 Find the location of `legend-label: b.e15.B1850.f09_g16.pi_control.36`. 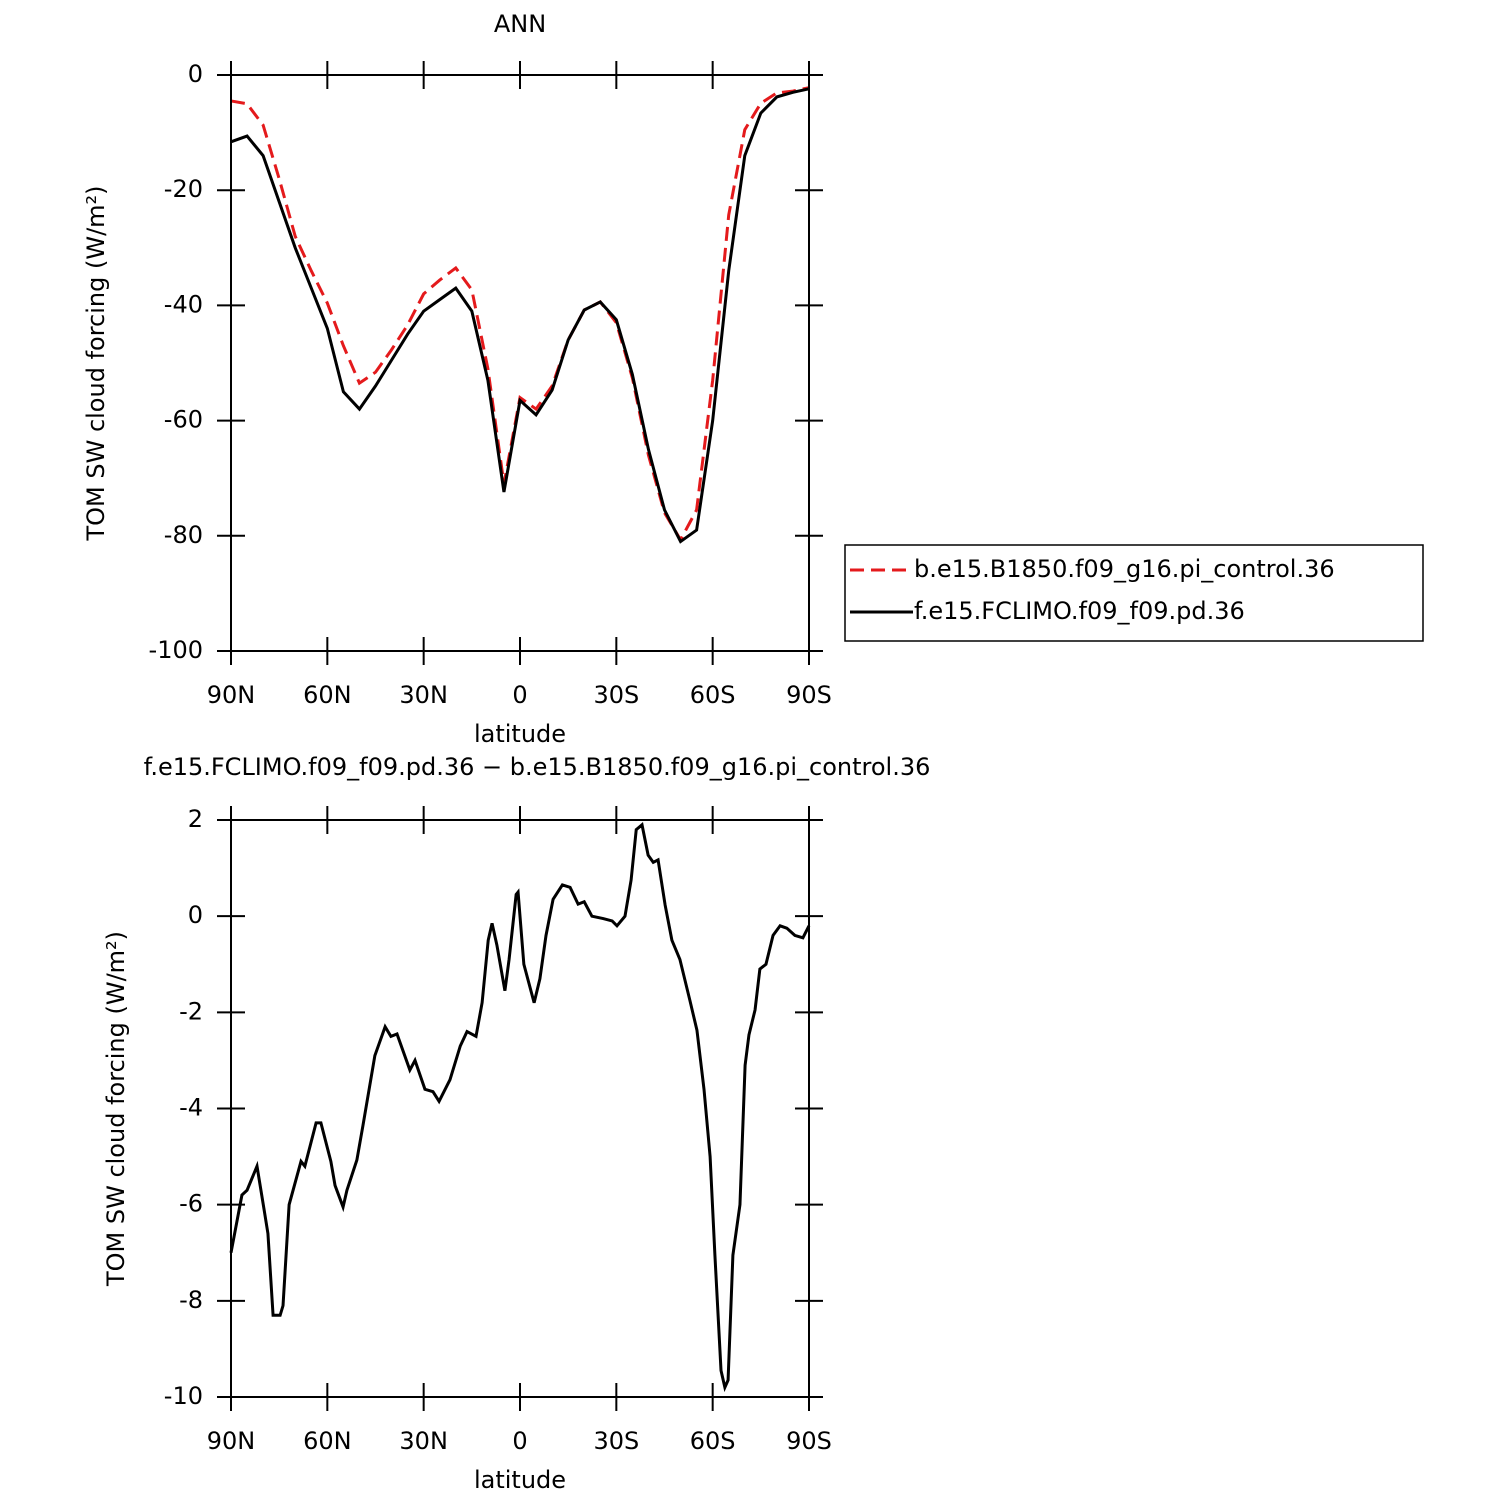

legend-label: b.e15.B1850.f09_g16.pi_control.36 is located at coordinates (1124, 569).